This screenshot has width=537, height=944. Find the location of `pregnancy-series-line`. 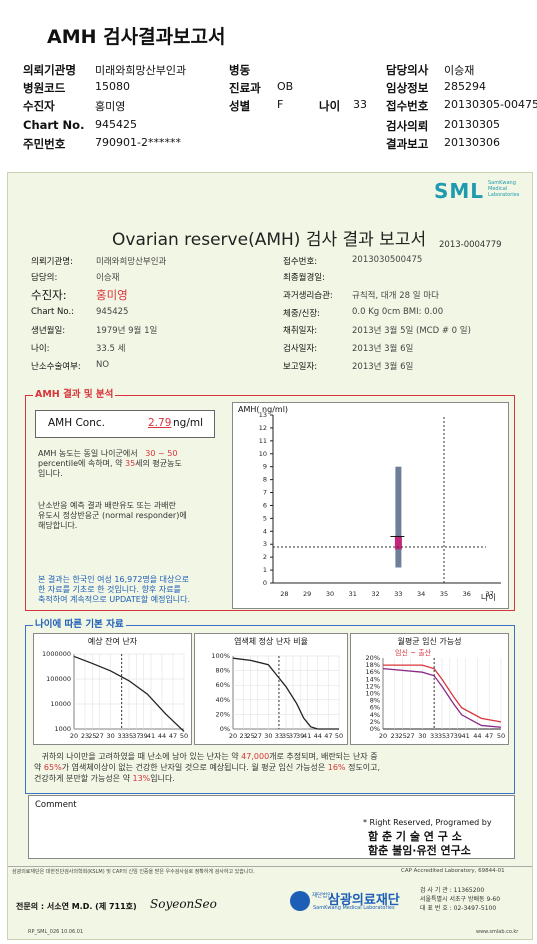

pregnancy-series-line is located at coordinates (442, 693).